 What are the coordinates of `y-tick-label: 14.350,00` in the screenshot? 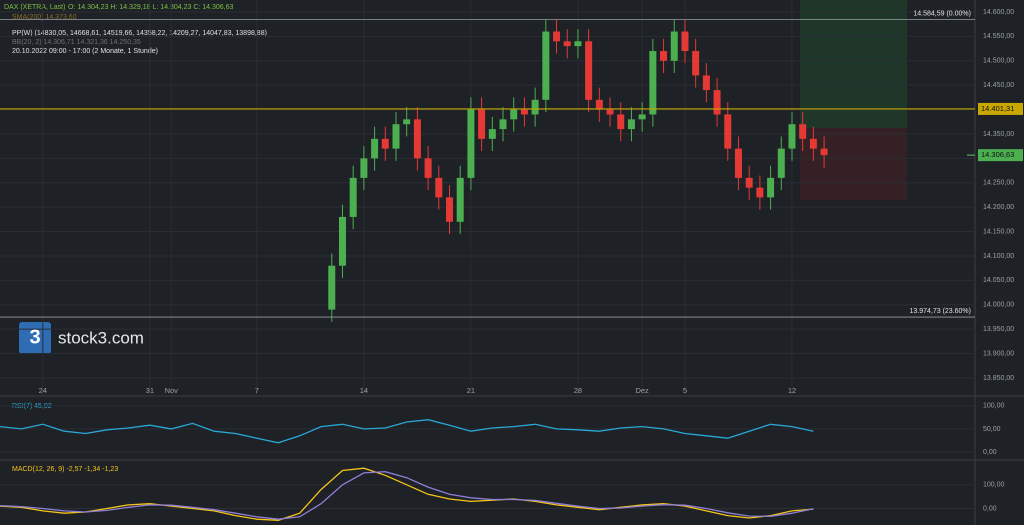 It's located at (998, 134).